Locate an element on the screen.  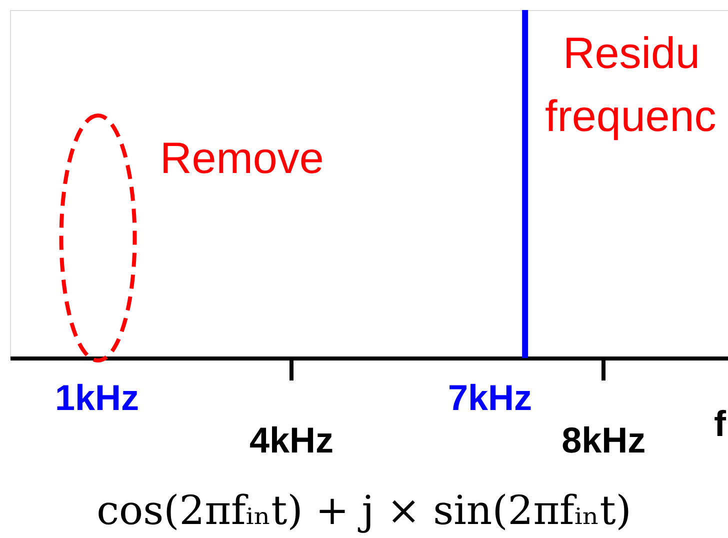
text: 1kHz is located at coordinates (97, 397).